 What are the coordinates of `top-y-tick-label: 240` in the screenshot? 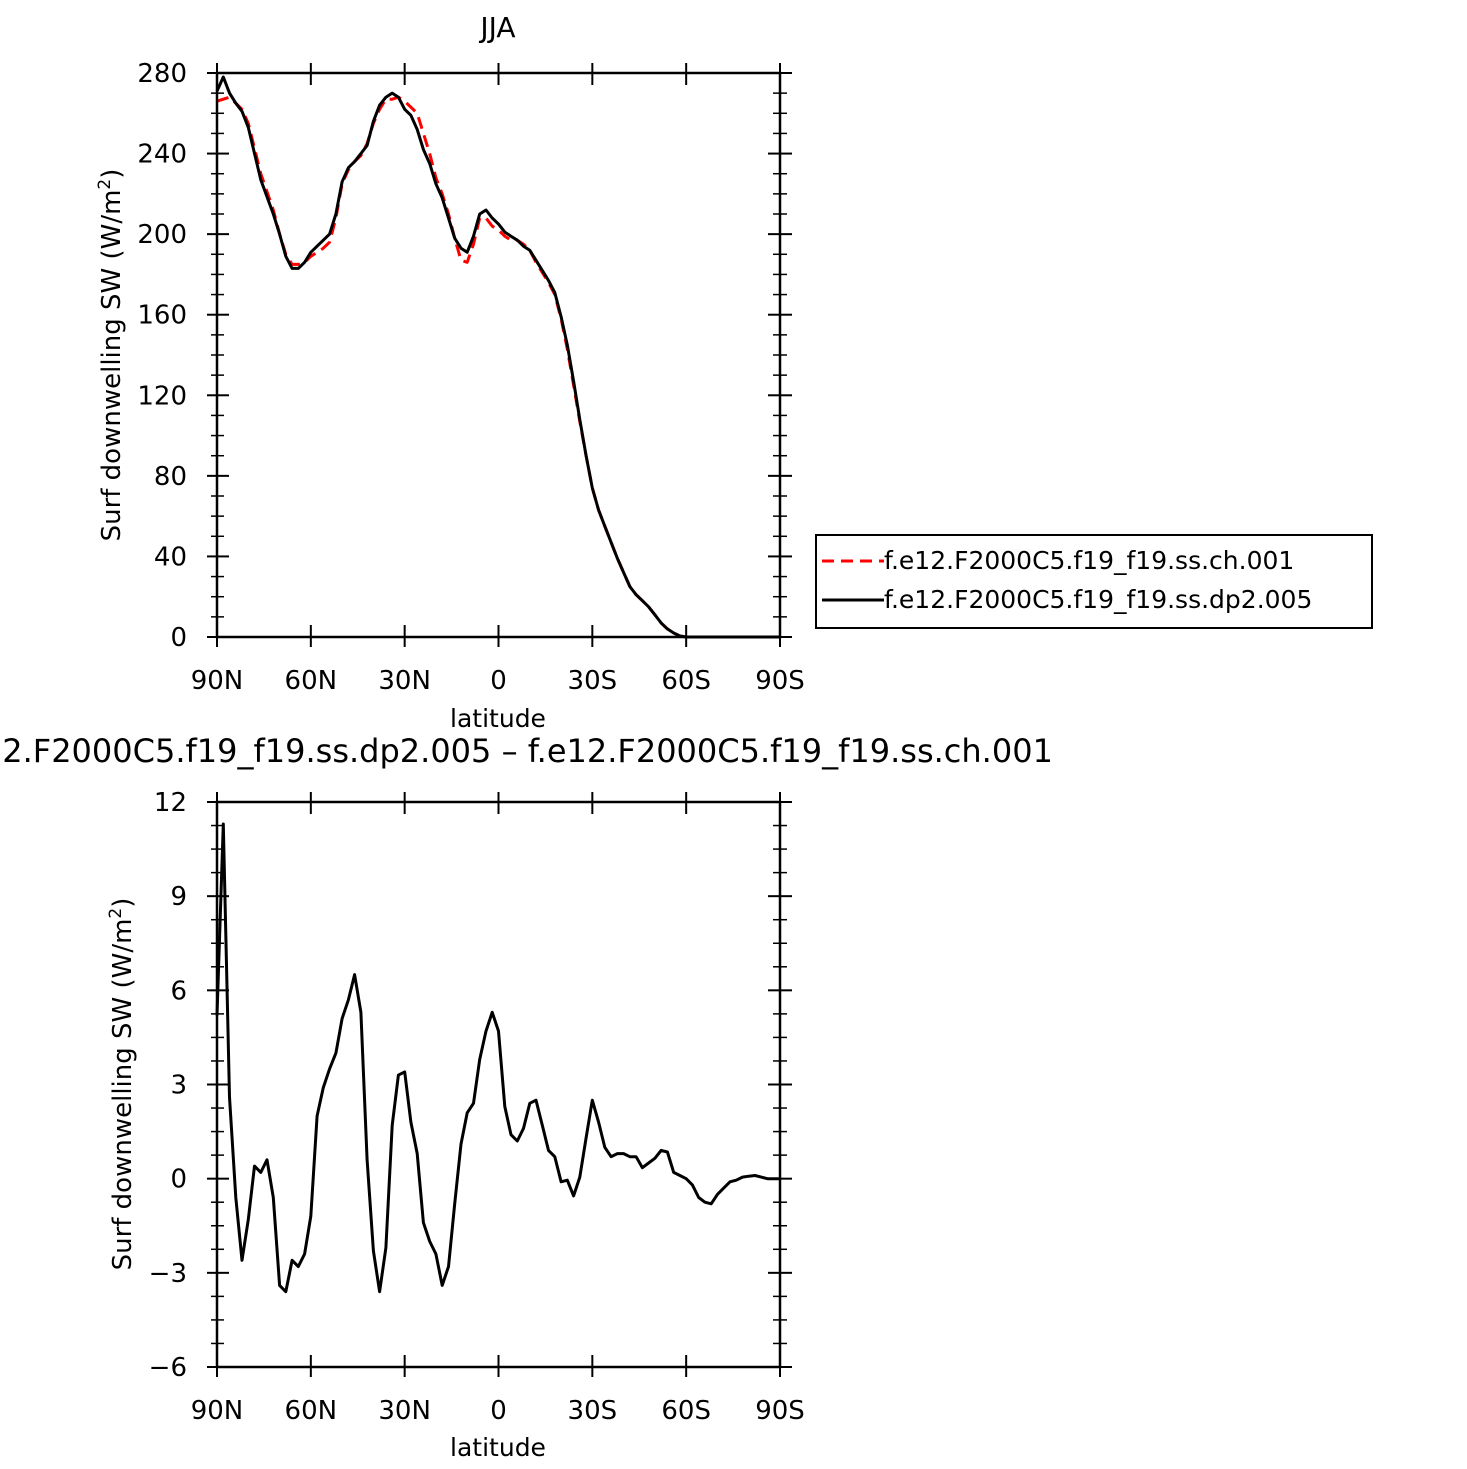 It's located at (162, 155).